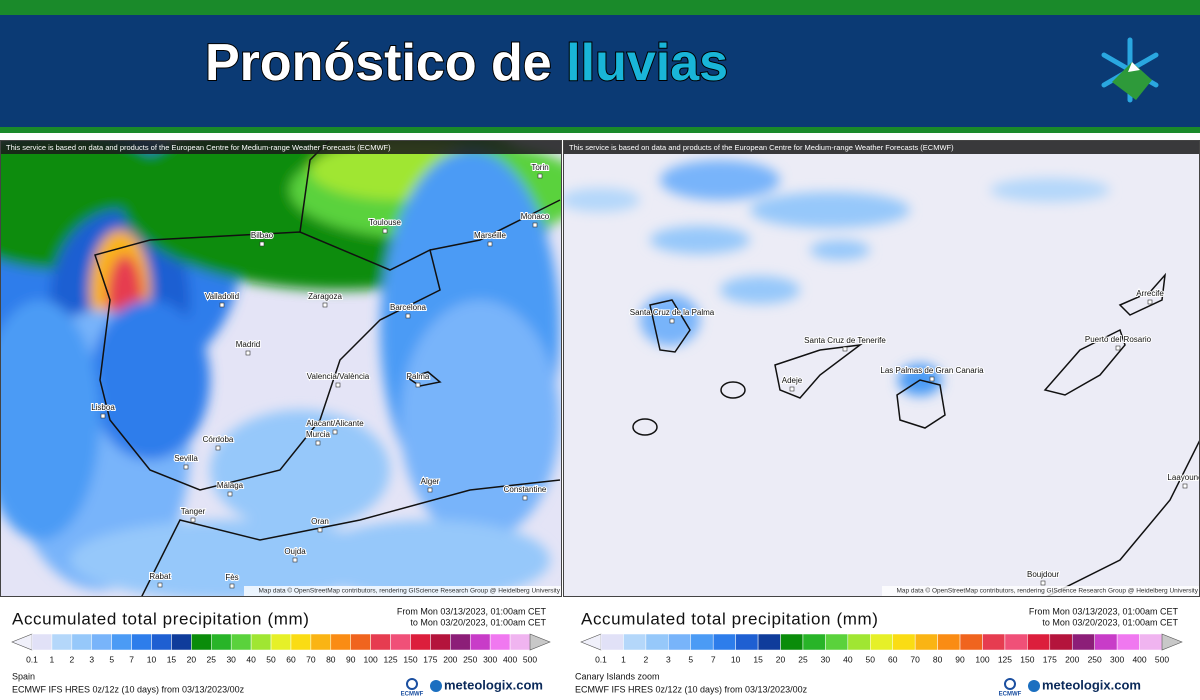 The height and width of the screenshot is (700, 1200). I want to click on coastline, so click(350, 538).